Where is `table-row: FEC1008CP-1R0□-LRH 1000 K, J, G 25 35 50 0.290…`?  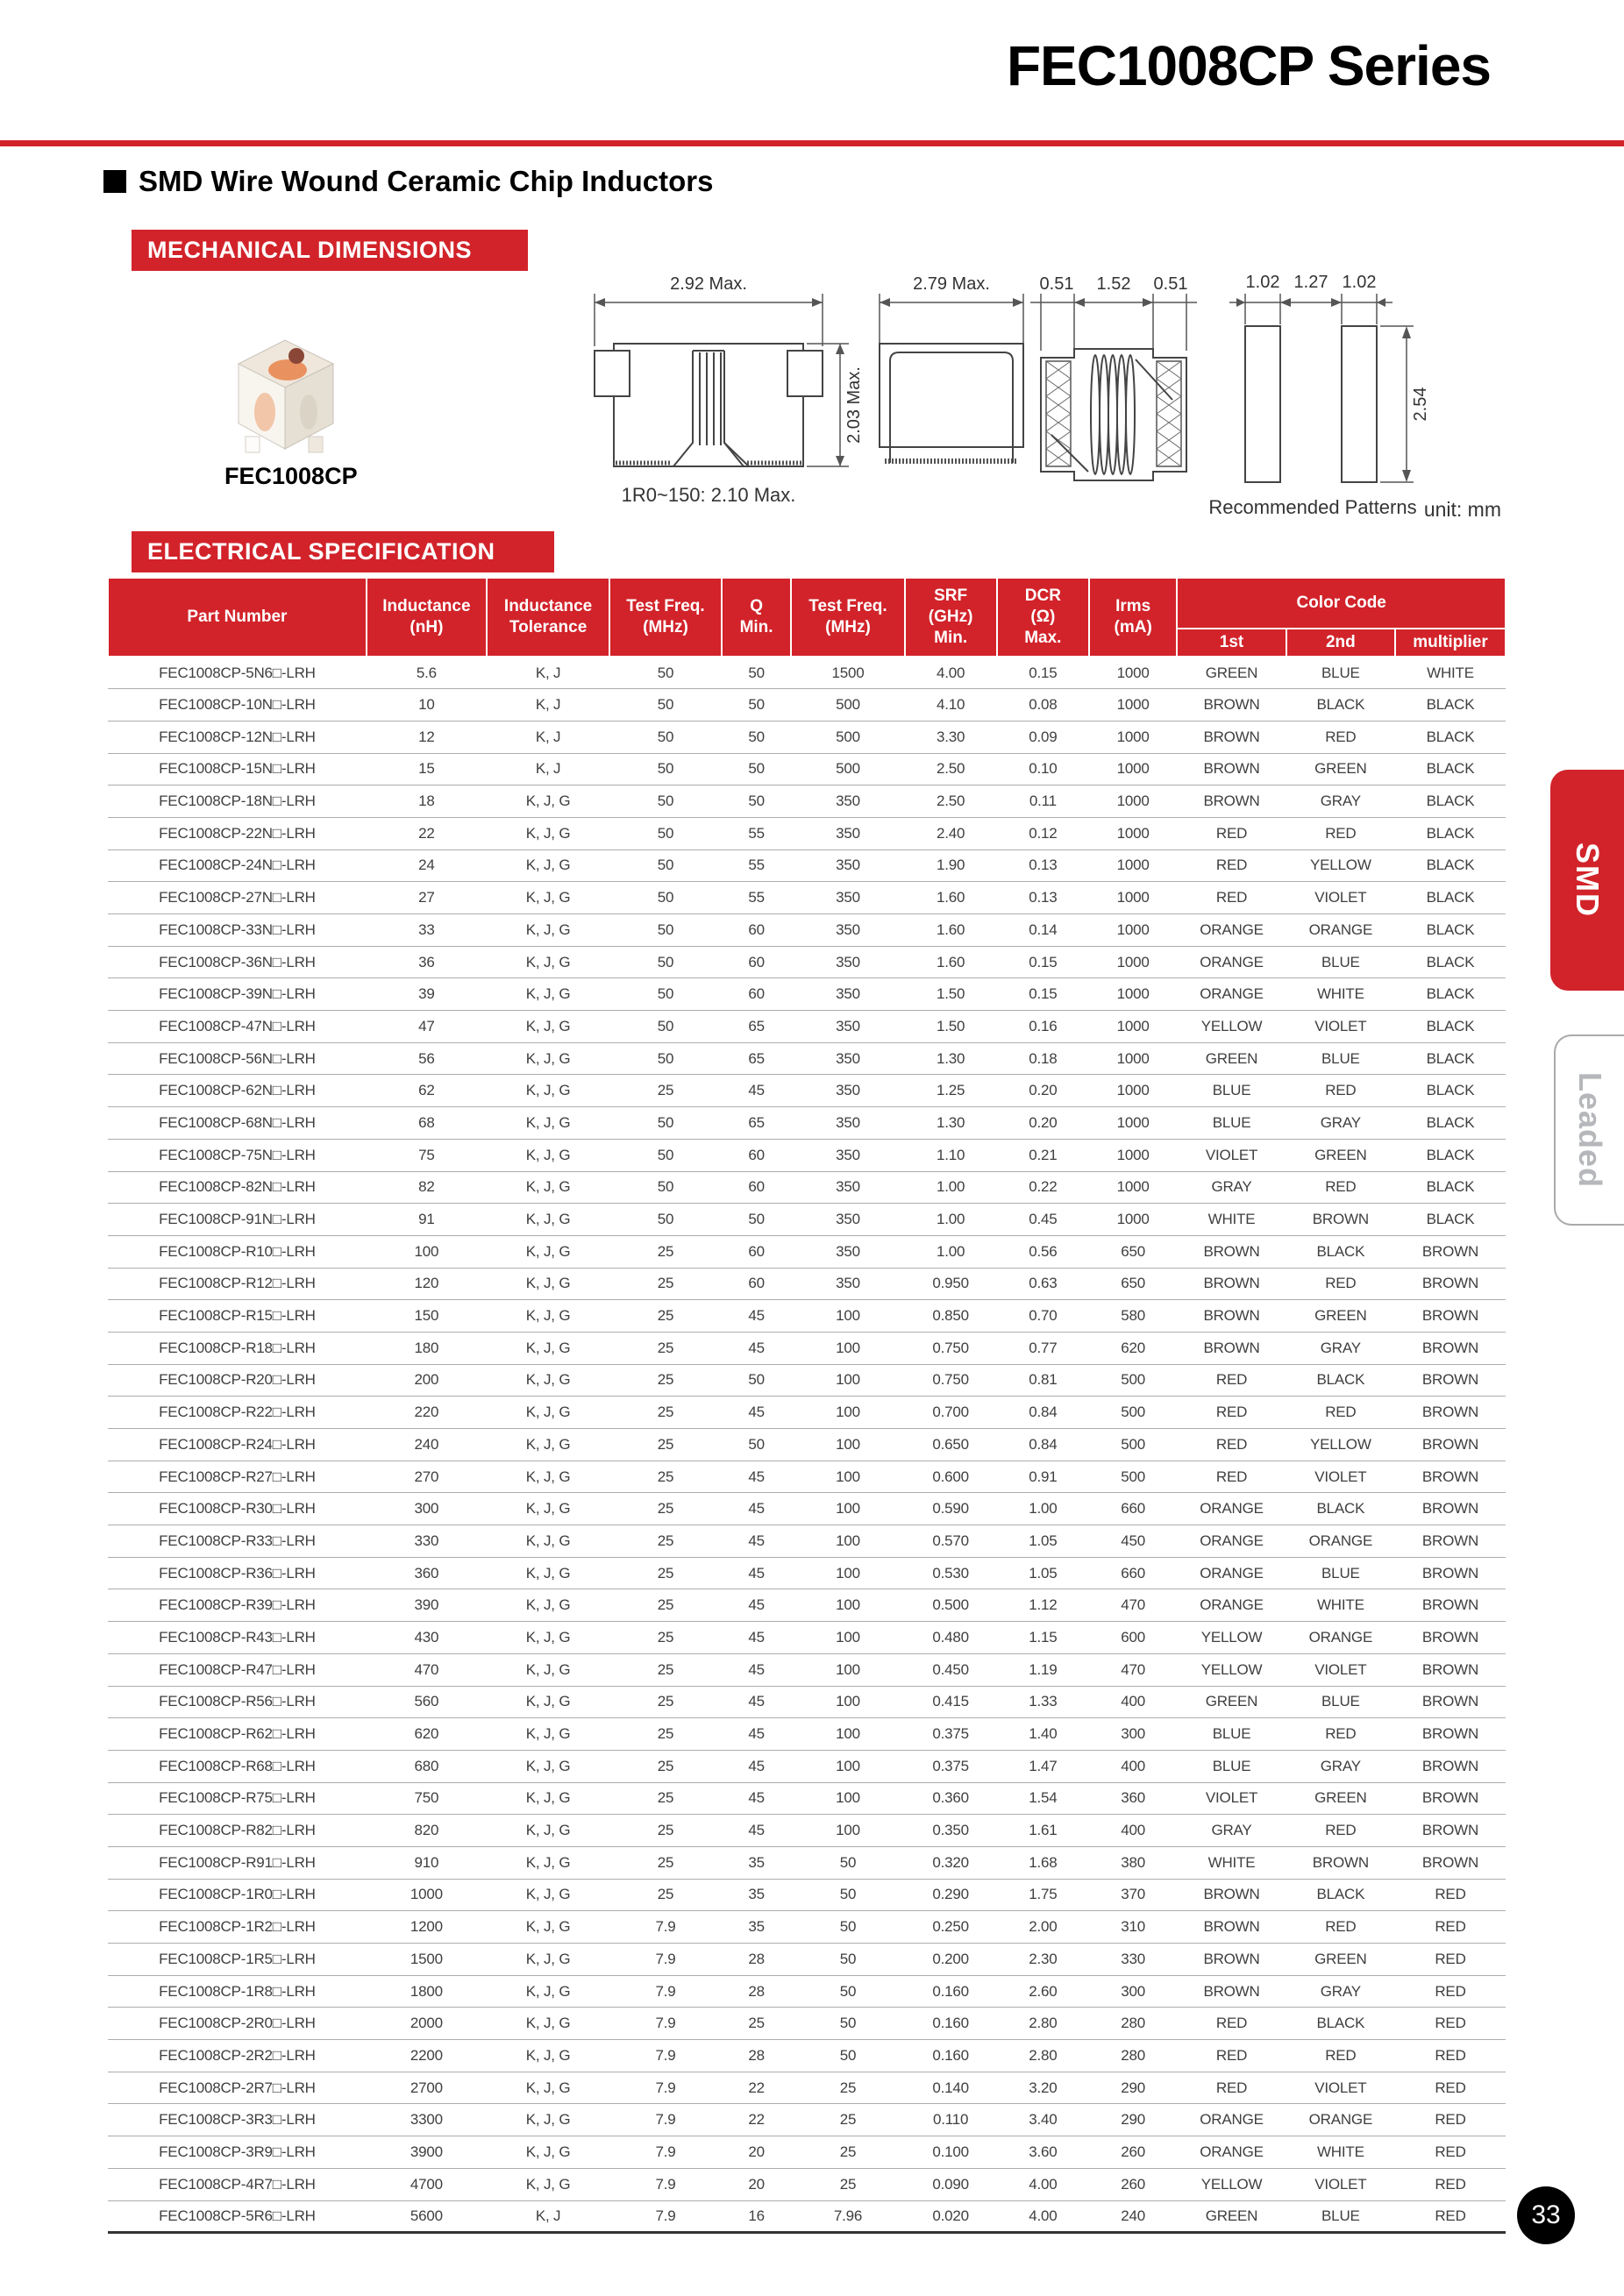
table-row: FEC1008CP-1R0□-LRH 1000 K, J, G 25 35 50 0.290… is located at coordinates (807, 1895).